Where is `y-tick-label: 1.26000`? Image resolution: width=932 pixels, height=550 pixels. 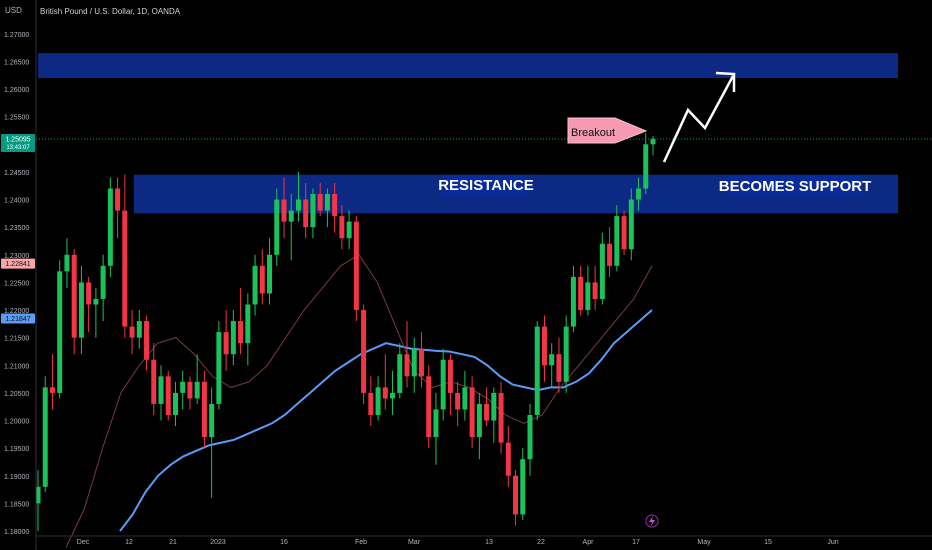
y-tick-label: 1.26000 is located at coordinates (16, 90).